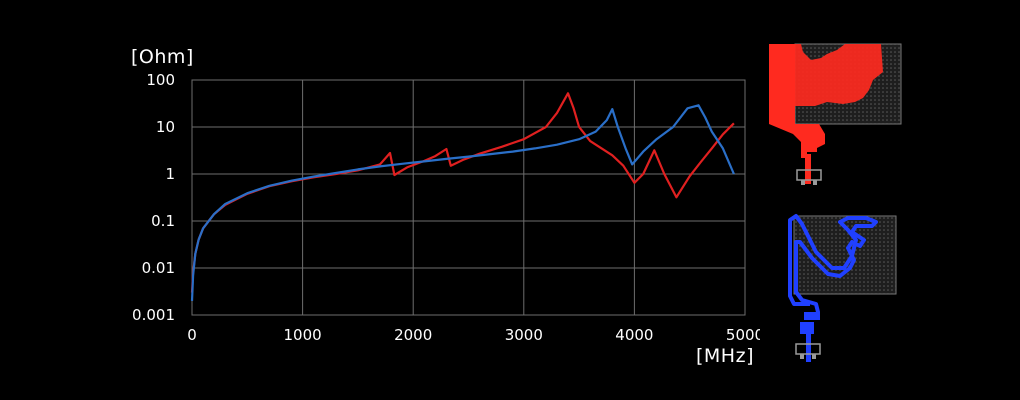 This screenshot has width=1020, height=400. What do you see at coordinates (165, 127) in the screenshot?
I see `y-tick-label: 10` at bounding box center [165, 127].